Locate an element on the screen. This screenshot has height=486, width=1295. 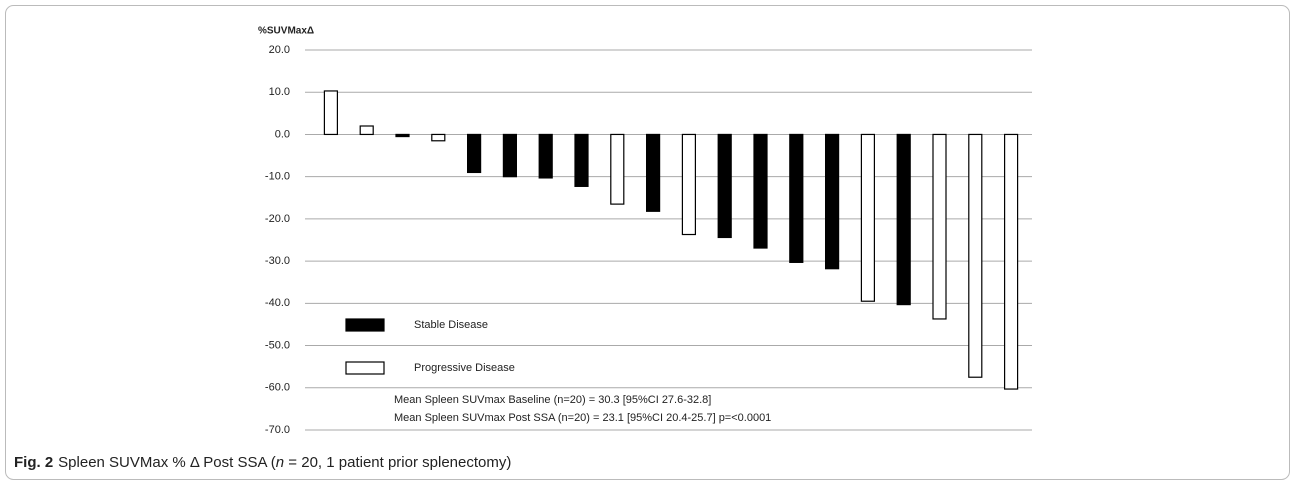
caption-label: Fig. 2 is located at coordinates (33, 462).